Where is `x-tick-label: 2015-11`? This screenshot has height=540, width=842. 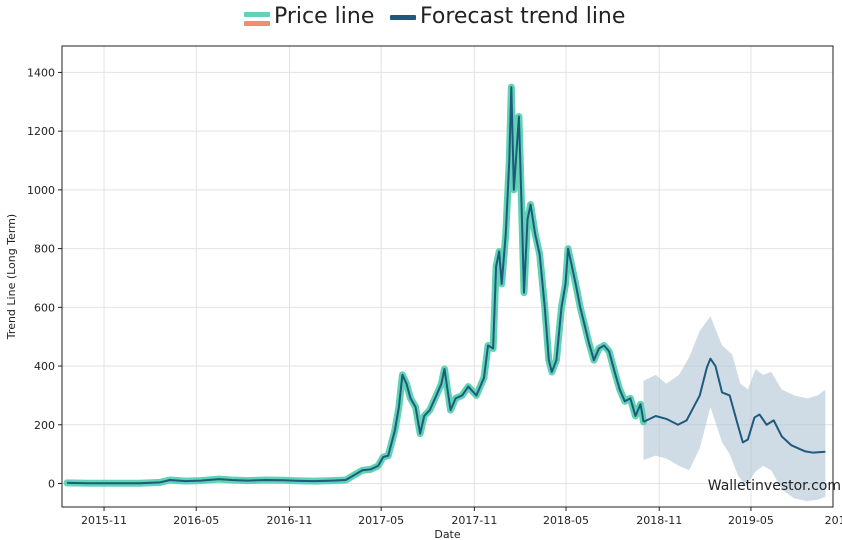
x-tick-label: 2015-11 is located at coordinates (104, 520).